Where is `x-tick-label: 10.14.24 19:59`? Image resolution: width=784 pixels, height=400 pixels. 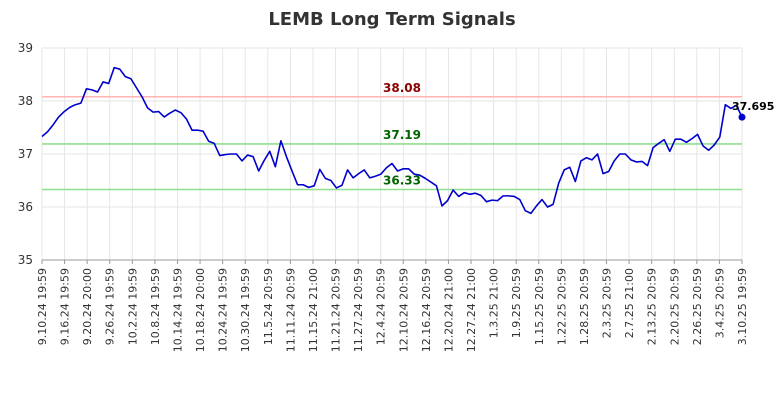 x-tick-label: 10.14.24 19:59 is located at coordinates (177, 310).